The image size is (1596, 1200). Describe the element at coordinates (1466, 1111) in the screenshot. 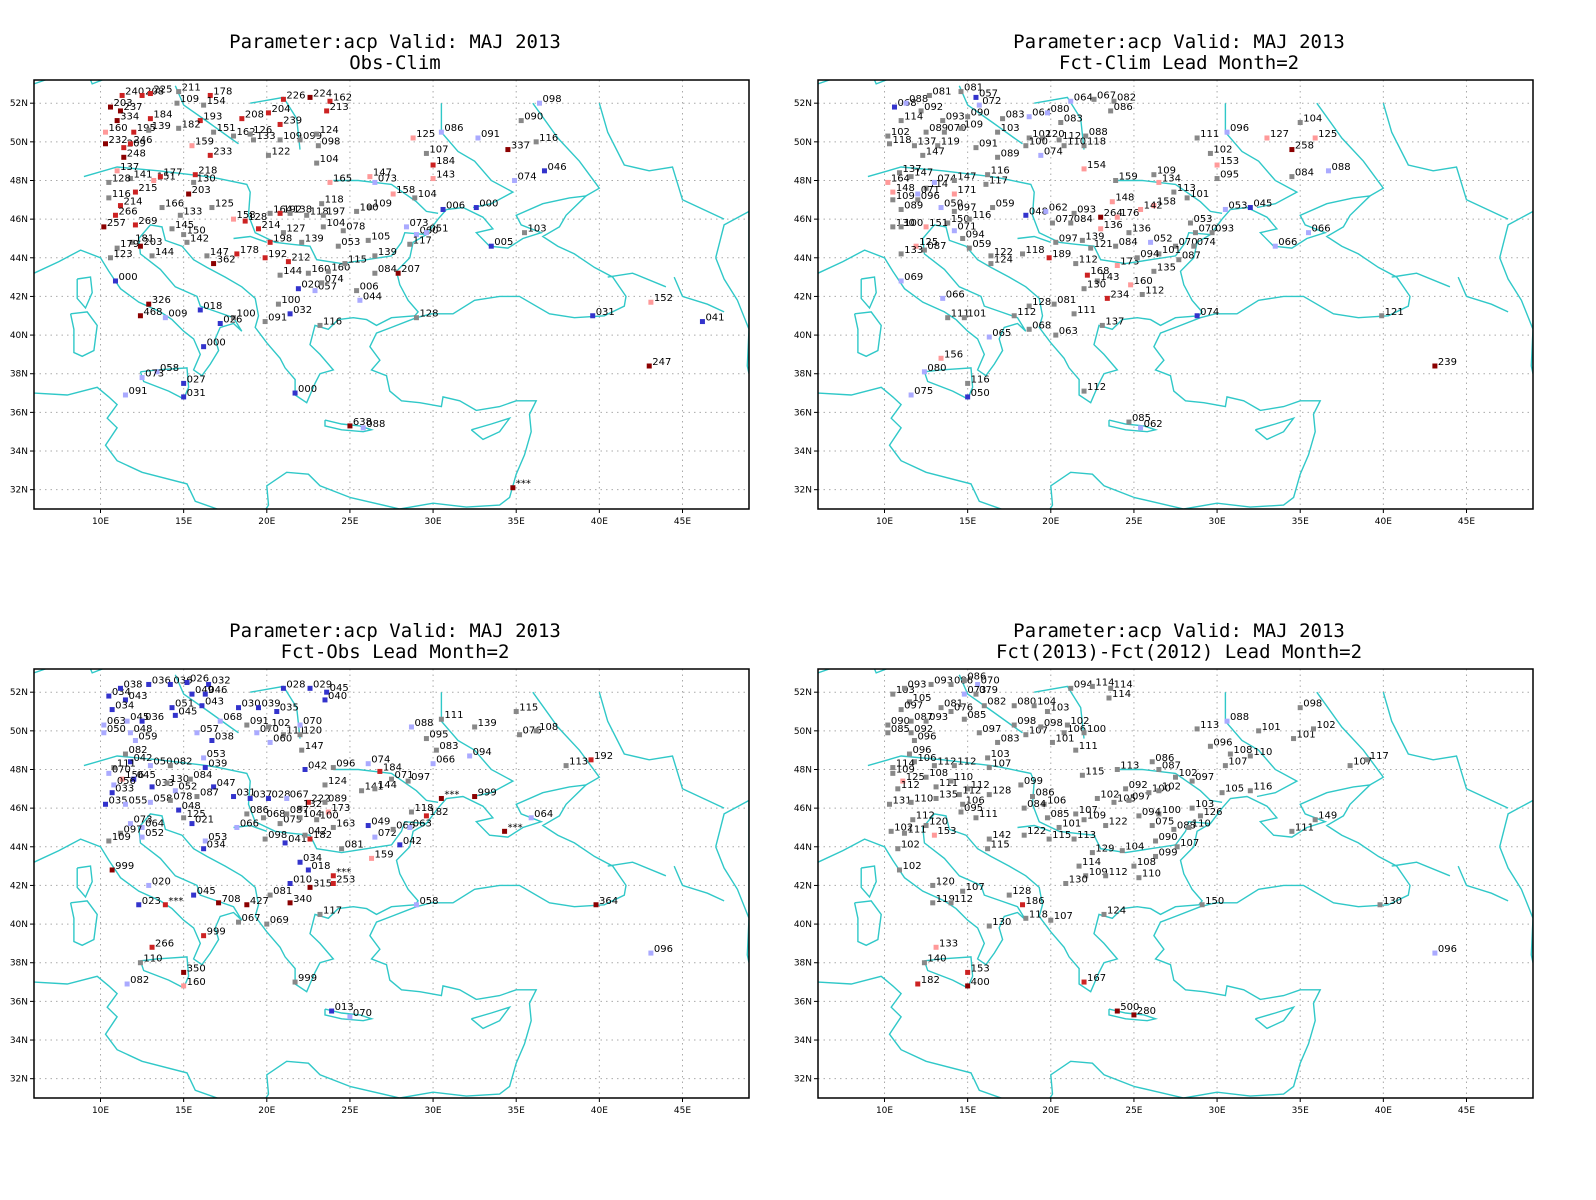

I see `x-tick-label: 45E` at that location.